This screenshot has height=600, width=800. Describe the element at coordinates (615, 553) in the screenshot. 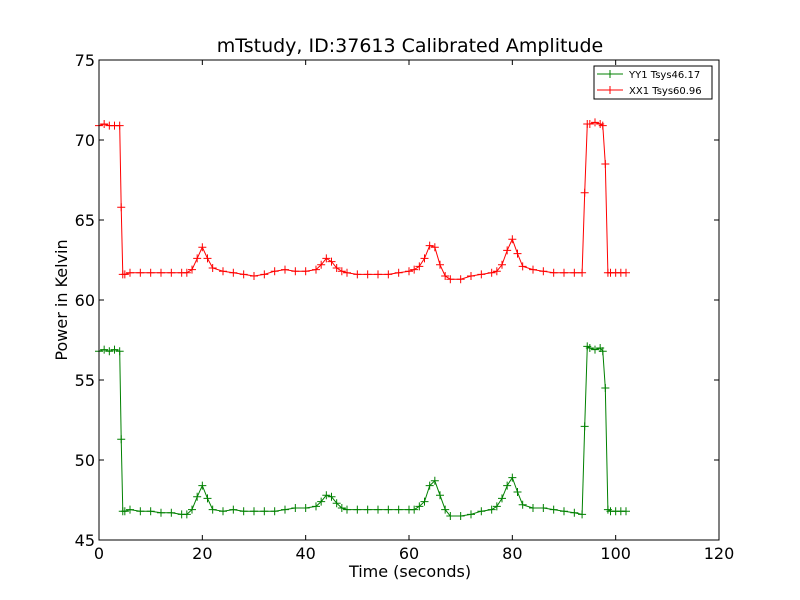

I see `x-tick-label: 100` at that location.